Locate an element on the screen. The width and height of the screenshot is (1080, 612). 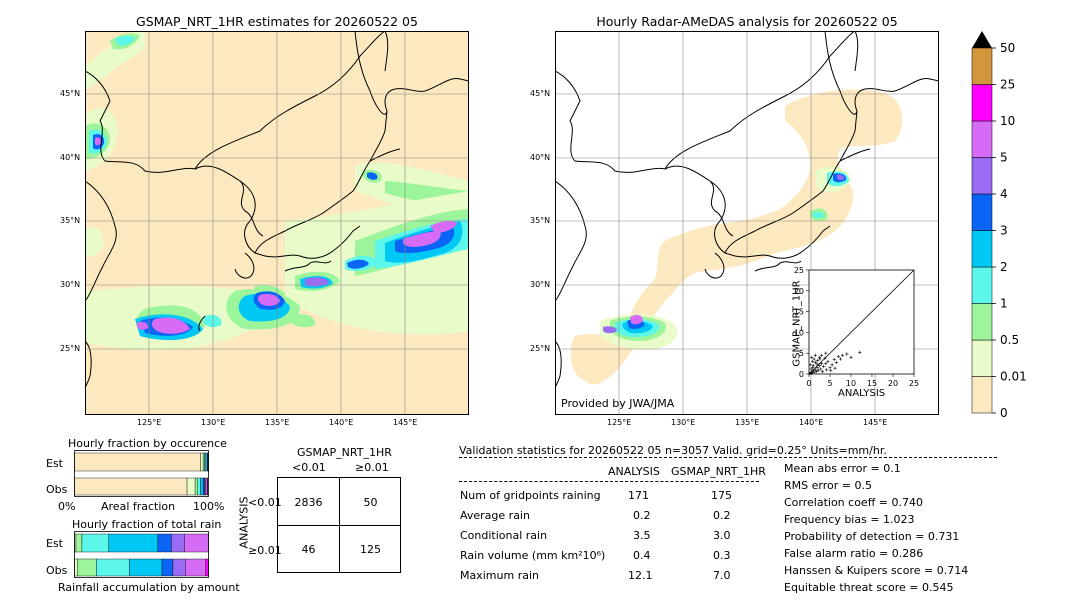
left-lon-label-130: 130°E is located at coordinates (213, 422).